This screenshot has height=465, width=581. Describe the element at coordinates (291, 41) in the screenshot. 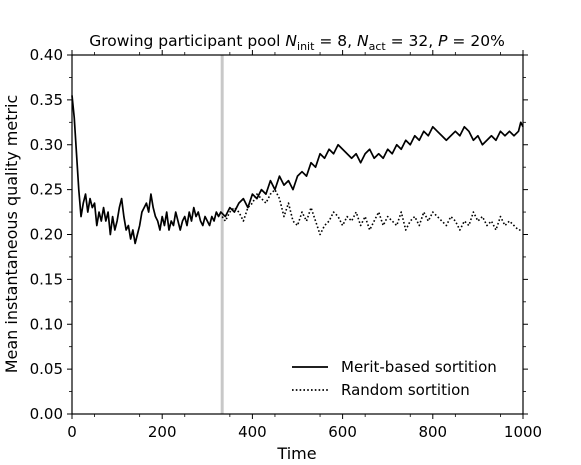

I see `title-ninit-symbol: N` at that location.